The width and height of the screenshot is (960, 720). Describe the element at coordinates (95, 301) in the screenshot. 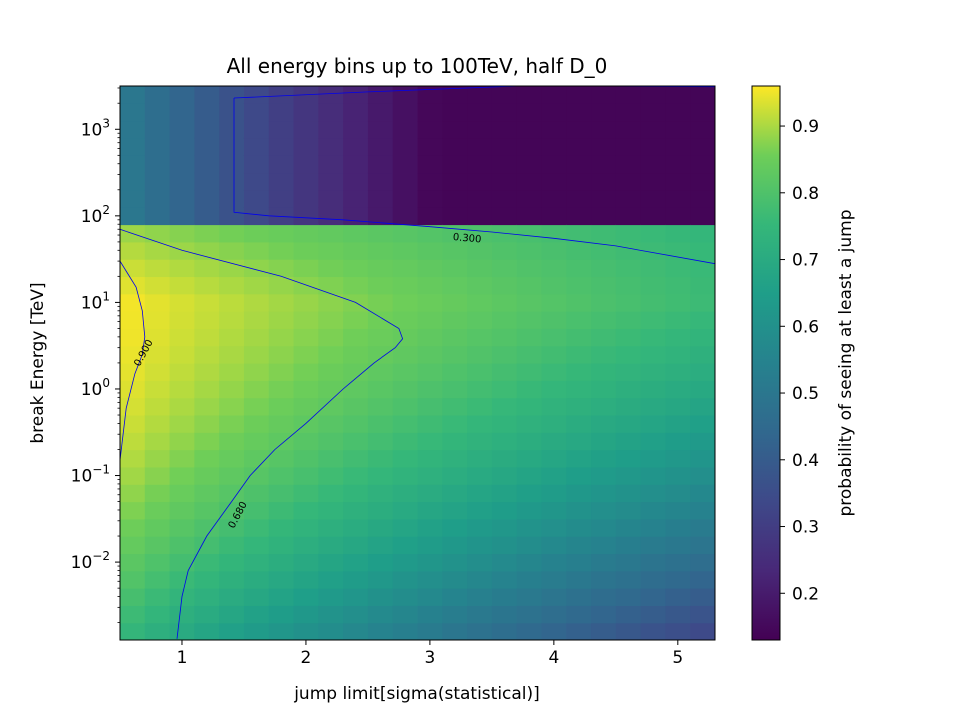

I see `y-tick-label: 101` at that location.